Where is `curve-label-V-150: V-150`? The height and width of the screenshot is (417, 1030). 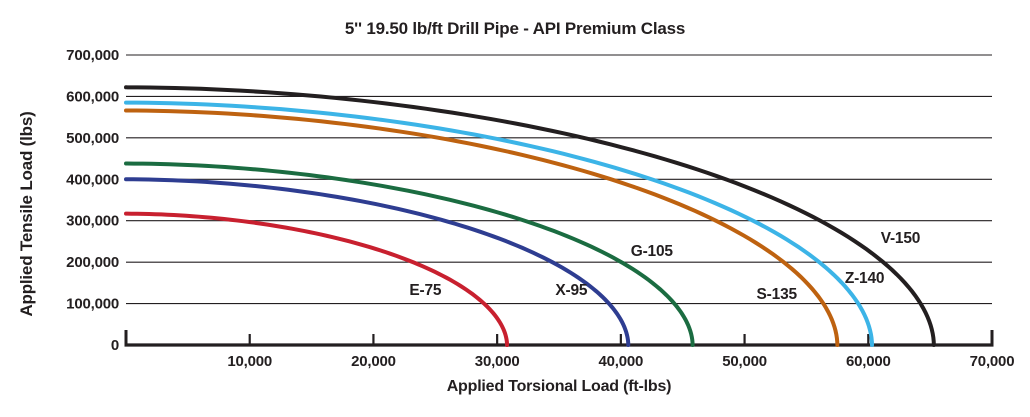
curve-label-V-150: V-150 is located at coordinates (901, 238).